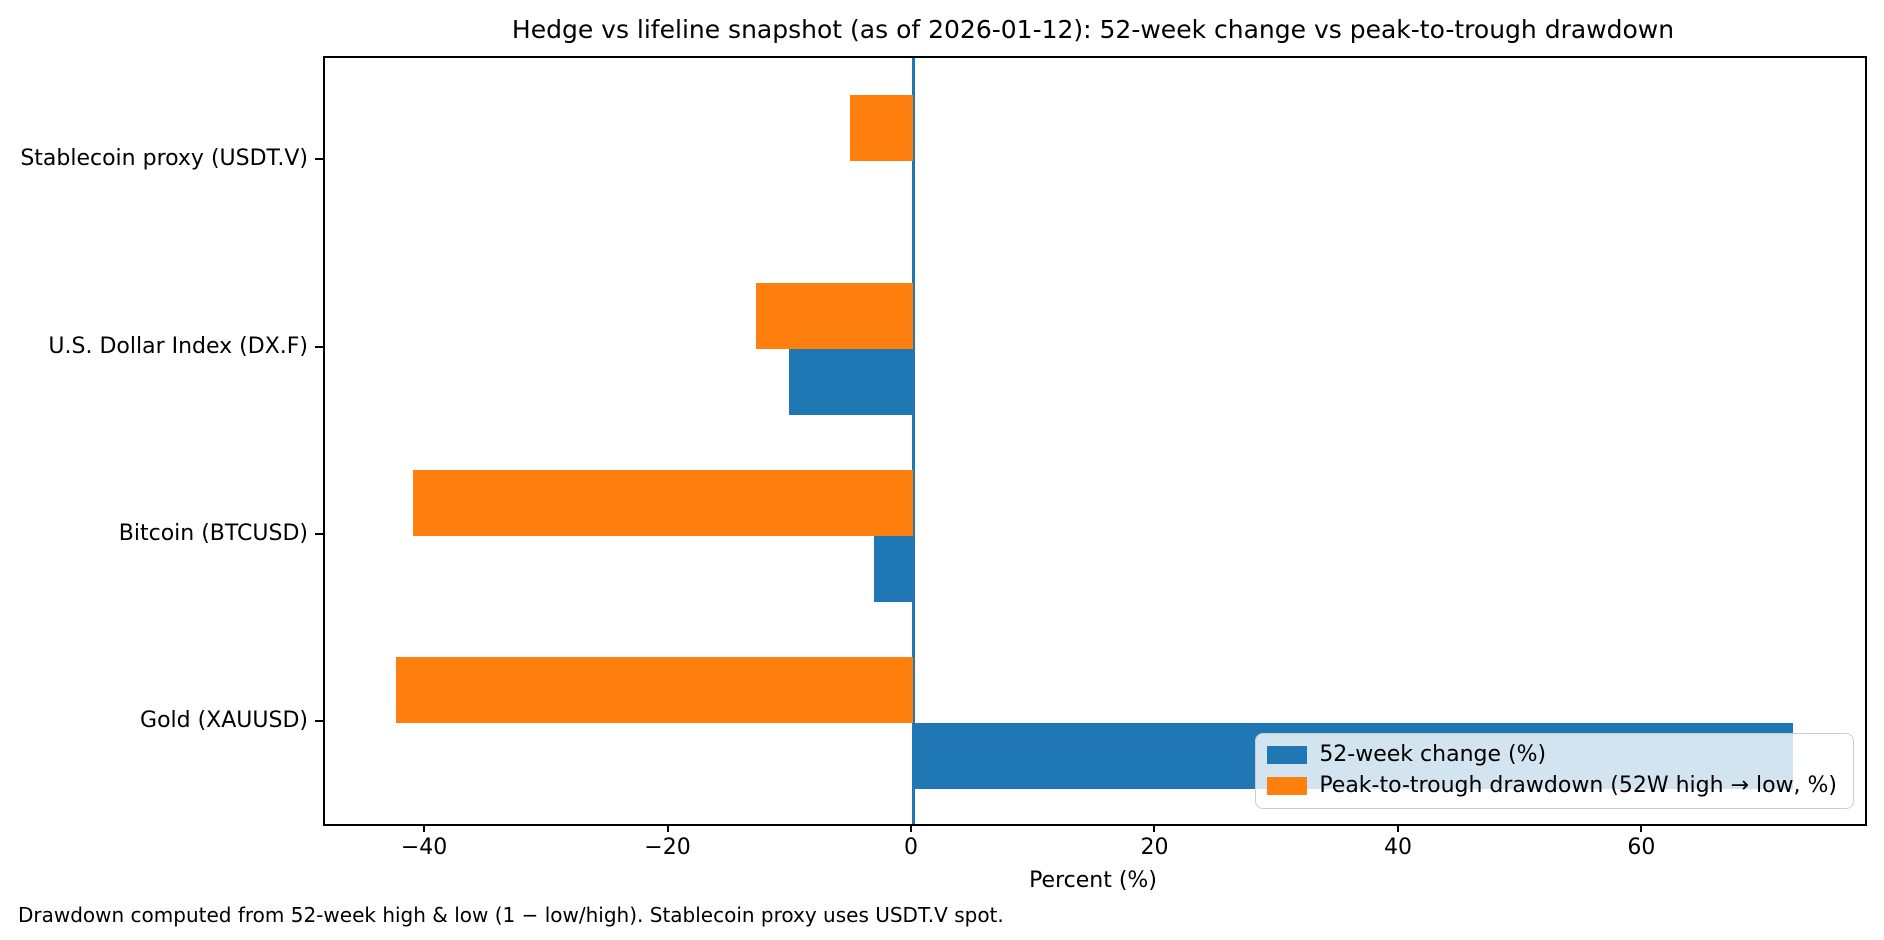 This screenshot has width=1884, height=940. Describe the element at coordinates (667, 847) in the screenshot. I see `x-tick-label: −20` at that location.